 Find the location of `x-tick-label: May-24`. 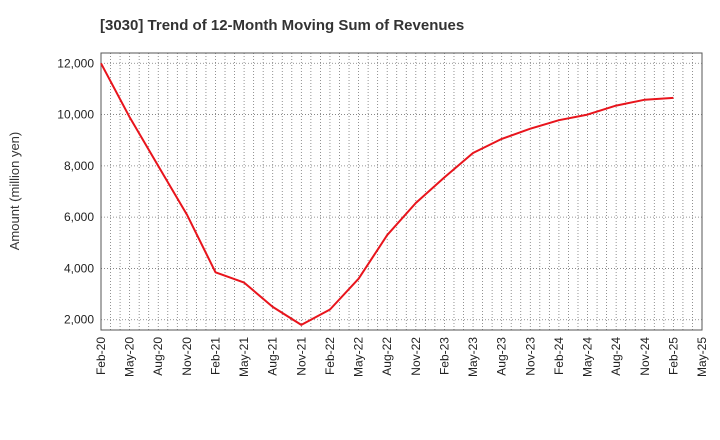

x-tick-label: May-24 is located at coordinates (588, 357).